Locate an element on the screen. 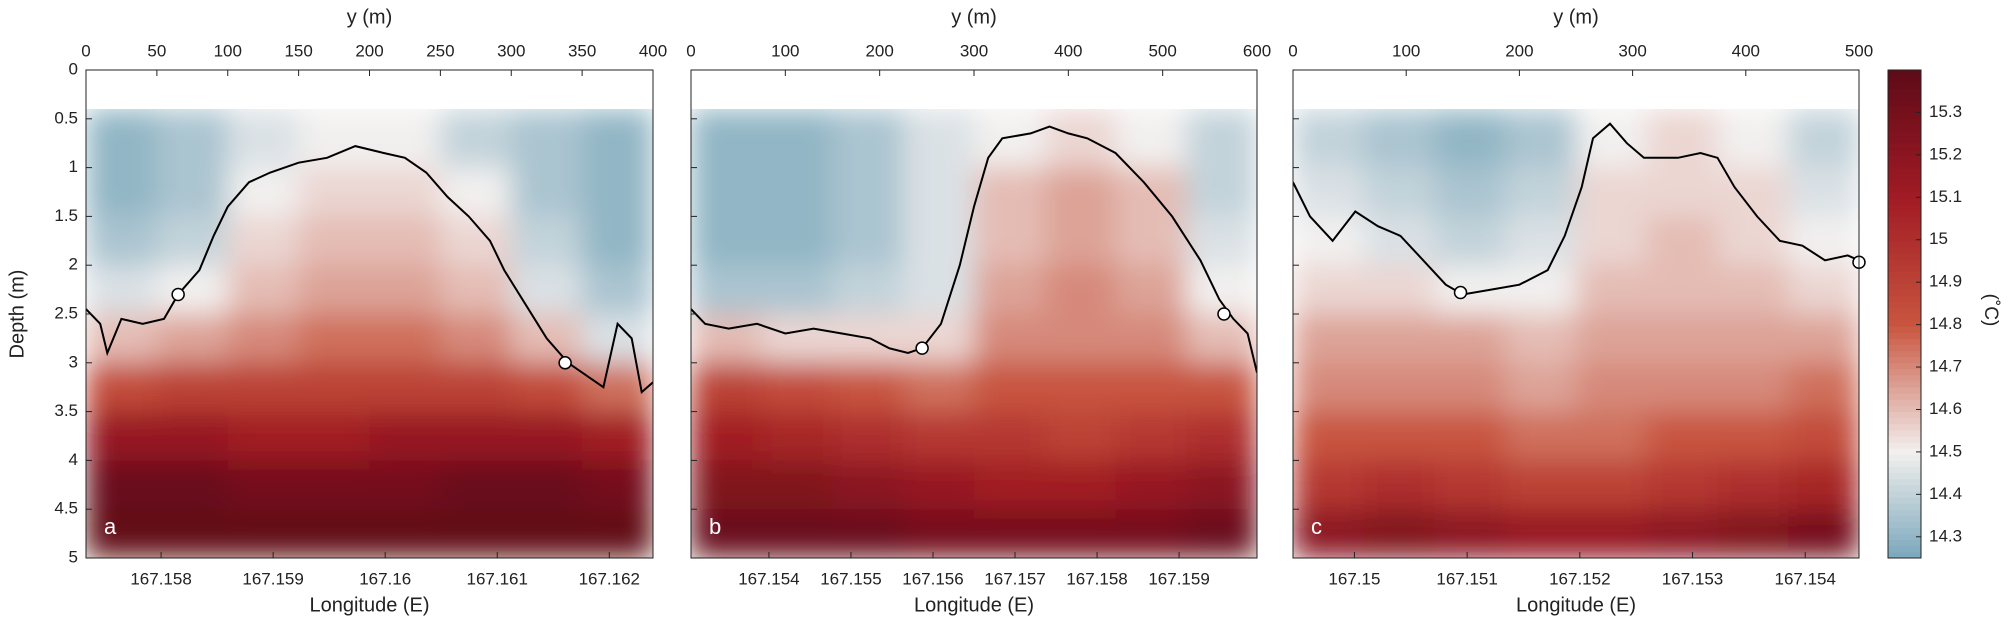 This screenshot has width=2008, height=629. lon-tick-label: 167.162 is located at coordinates (609, 578).